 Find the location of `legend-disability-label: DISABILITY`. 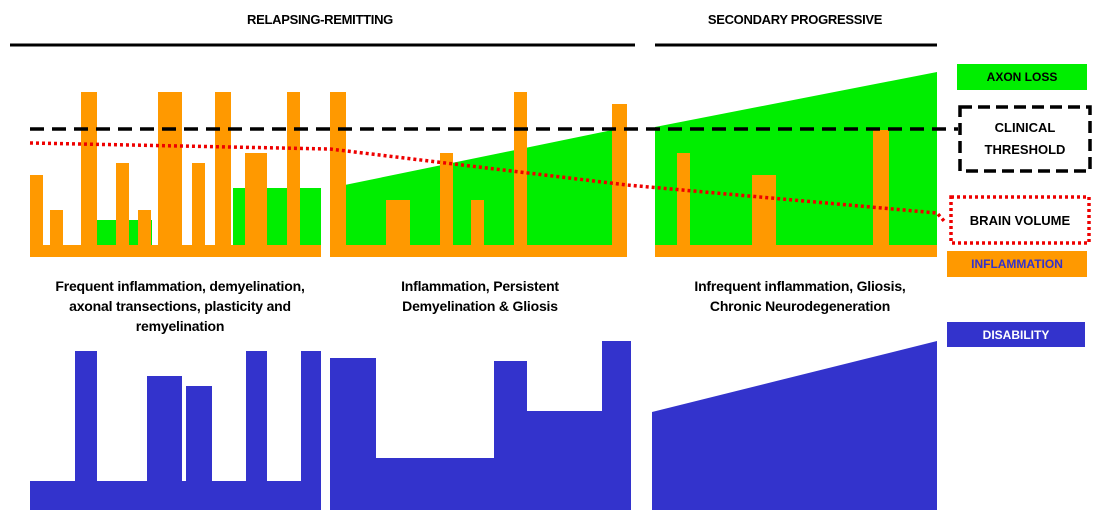

legend-disability-label: DISABILITY is located at coordinates (1016, 334).